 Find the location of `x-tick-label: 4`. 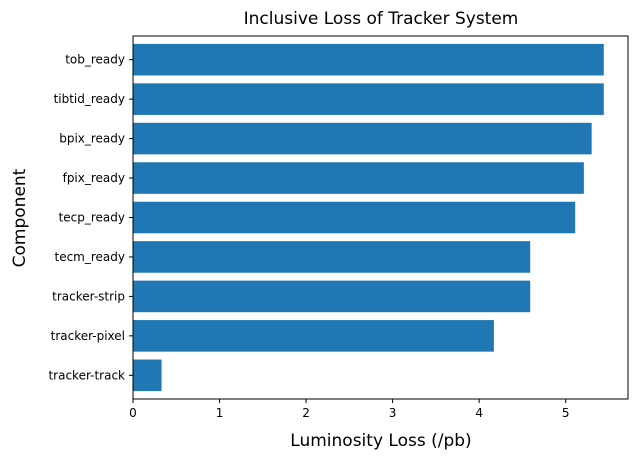

x-tick-label: 4 is located at coordinates (479, 413).